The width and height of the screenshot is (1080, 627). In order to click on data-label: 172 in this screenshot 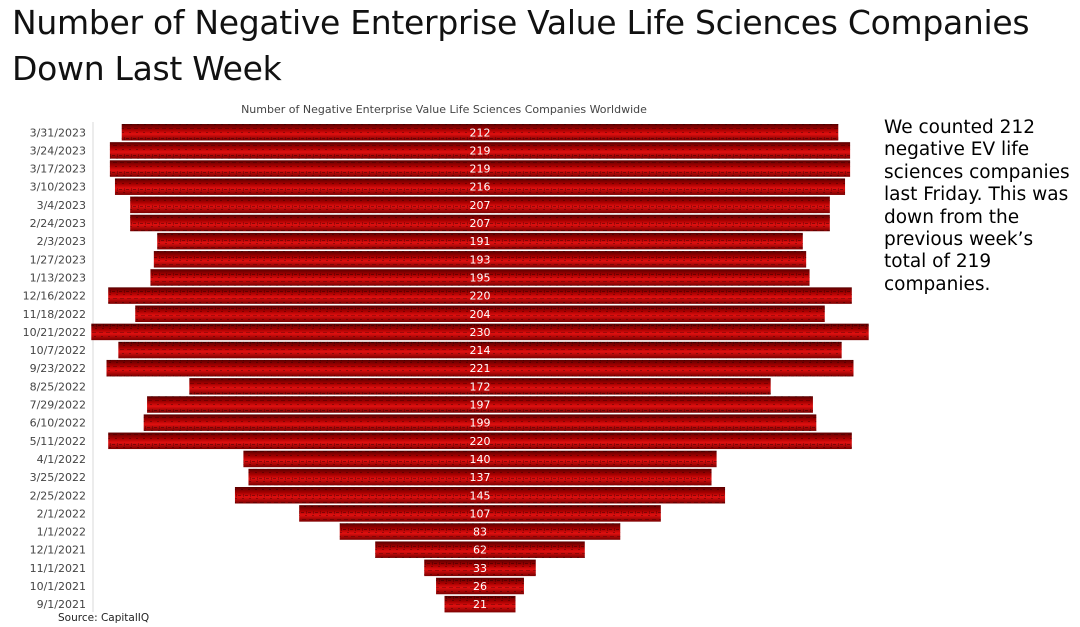, I will do `click(480, 386)`.